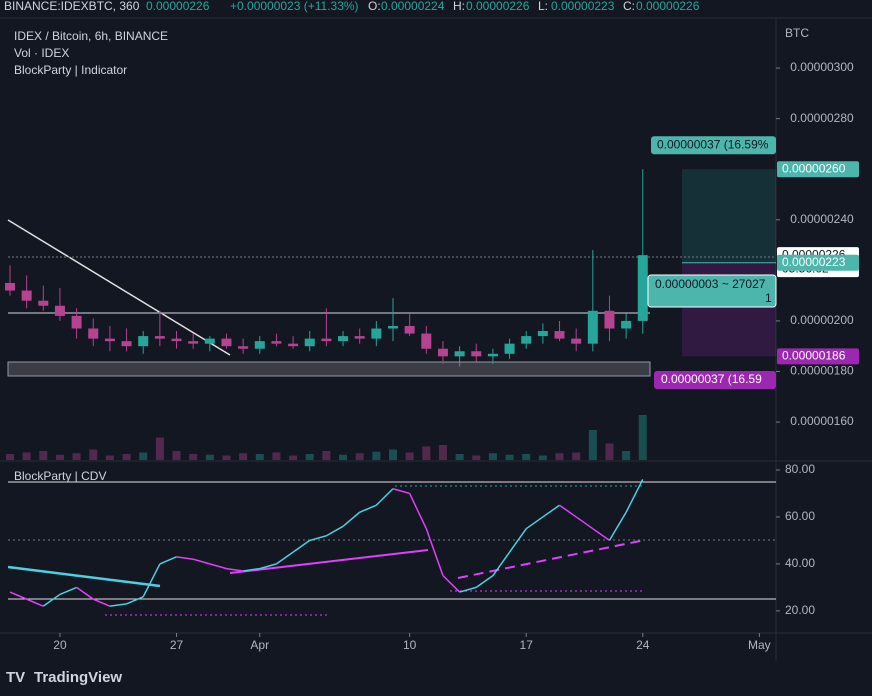 The image size is (872, 696). What do you see at coordinates (41, 53) in the screenshot?
I see `subtitle: Vol · IDEX` at bounding box center [41, 53].